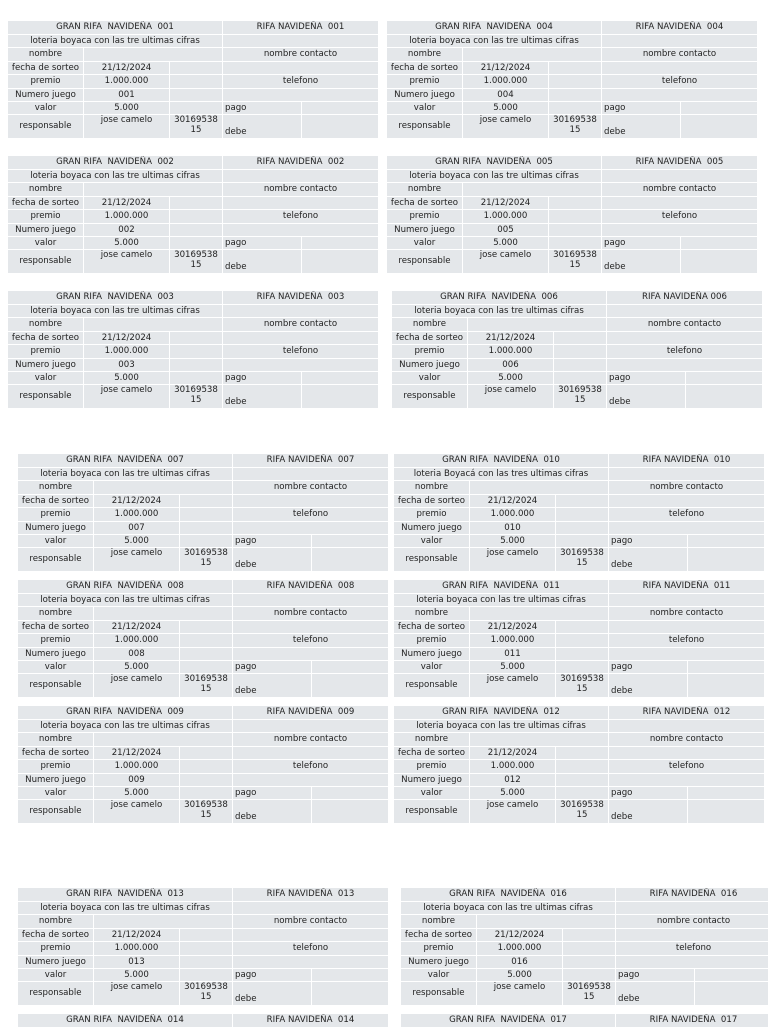  Describe the element at coordinates (301, 27) in the screenshot. I see `stub-title: RIFA NAVIDEÑA 001` at that location.